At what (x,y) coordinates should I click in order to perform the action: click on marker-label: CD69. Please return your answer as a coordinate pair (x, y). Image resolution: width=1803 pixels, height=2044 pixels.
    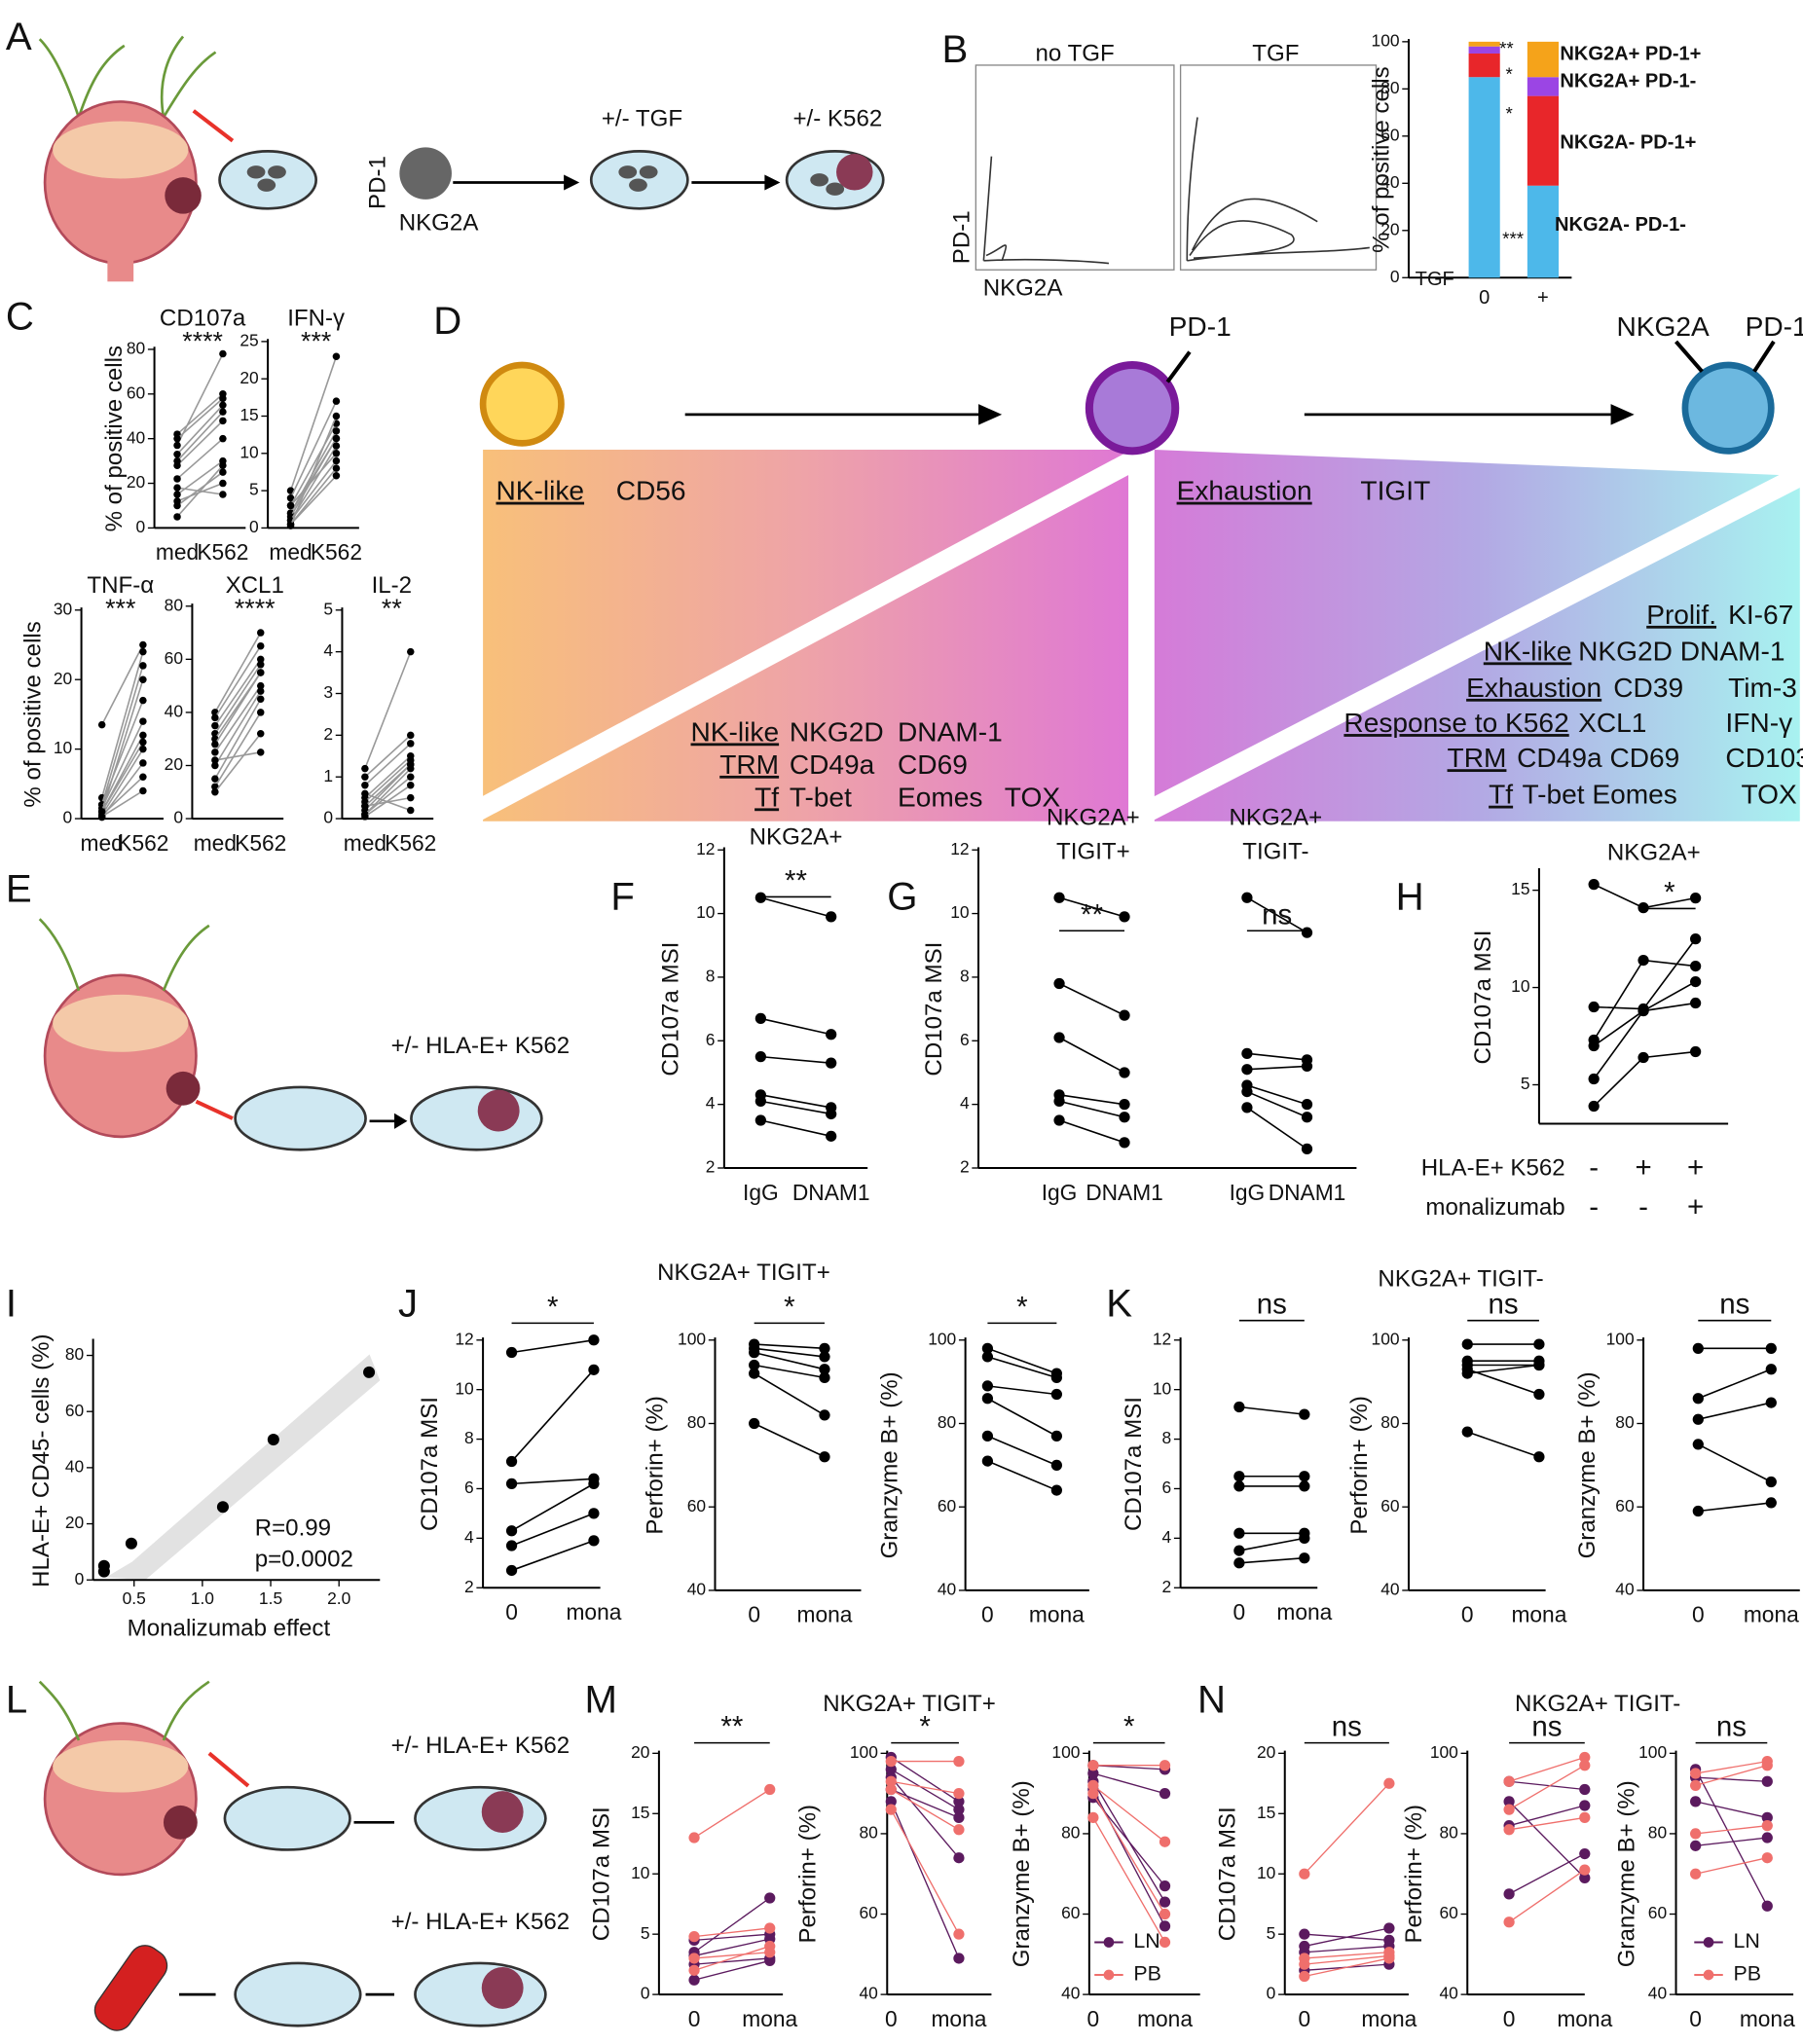
    Looking at the image, I should click on (933, 765).